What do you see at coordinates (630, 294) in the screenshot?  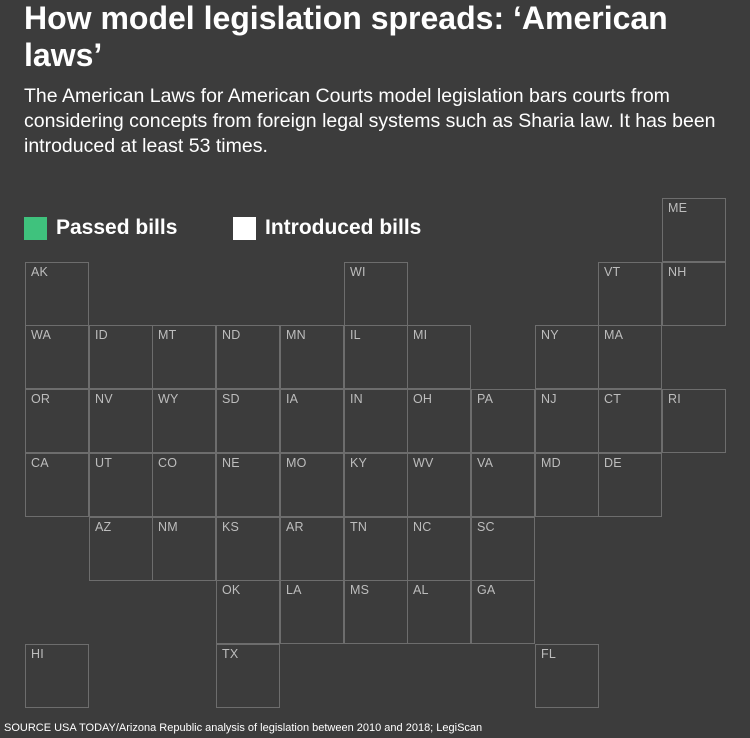 I see `state-tile-vt: VT` at bounding box center [630, 294].